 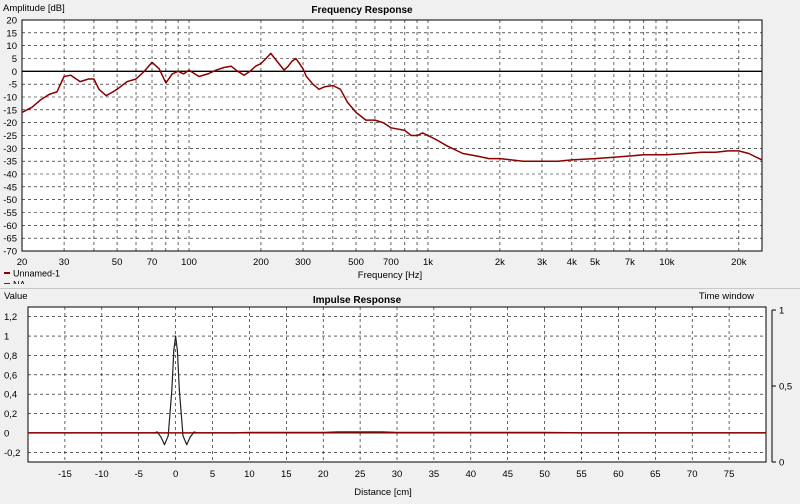 What do you see at coordinates (362, 10) in the screenshot?
I see `chart-title: Frequency Response` at bounding box center [362, 10].